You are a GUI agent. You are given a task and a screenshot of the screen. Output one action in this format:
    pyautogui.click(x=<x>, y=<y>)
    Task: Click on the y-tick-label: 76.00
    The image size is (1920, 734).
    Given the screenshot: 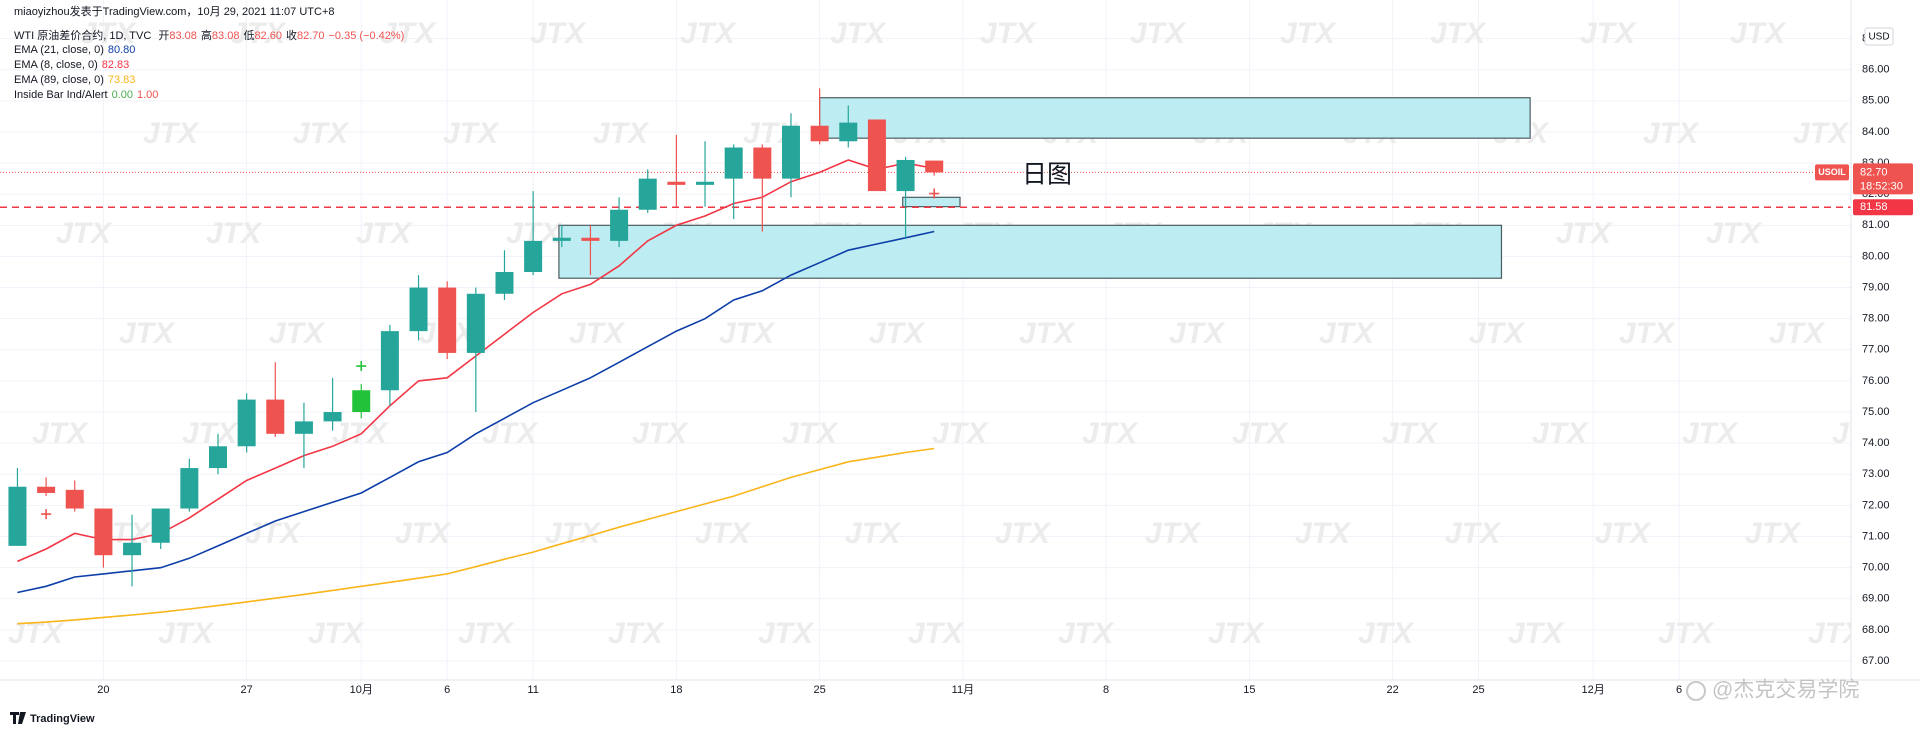 What is the action you would take?
    pyautogui.click(x=1876, y=381)
    